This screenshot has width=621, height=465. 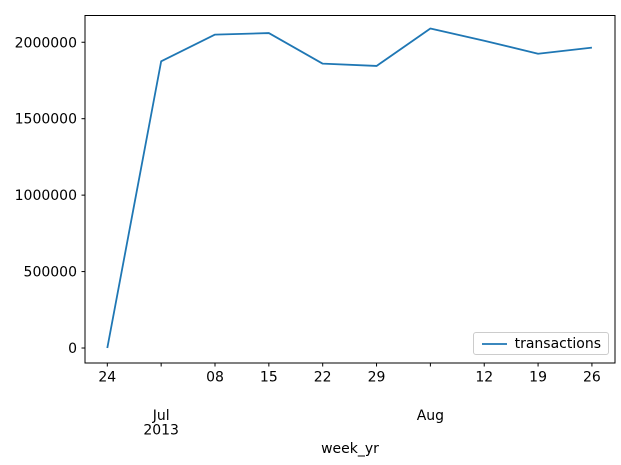 I want to click on x-month-label: Aug, so click(x=430, y=416).